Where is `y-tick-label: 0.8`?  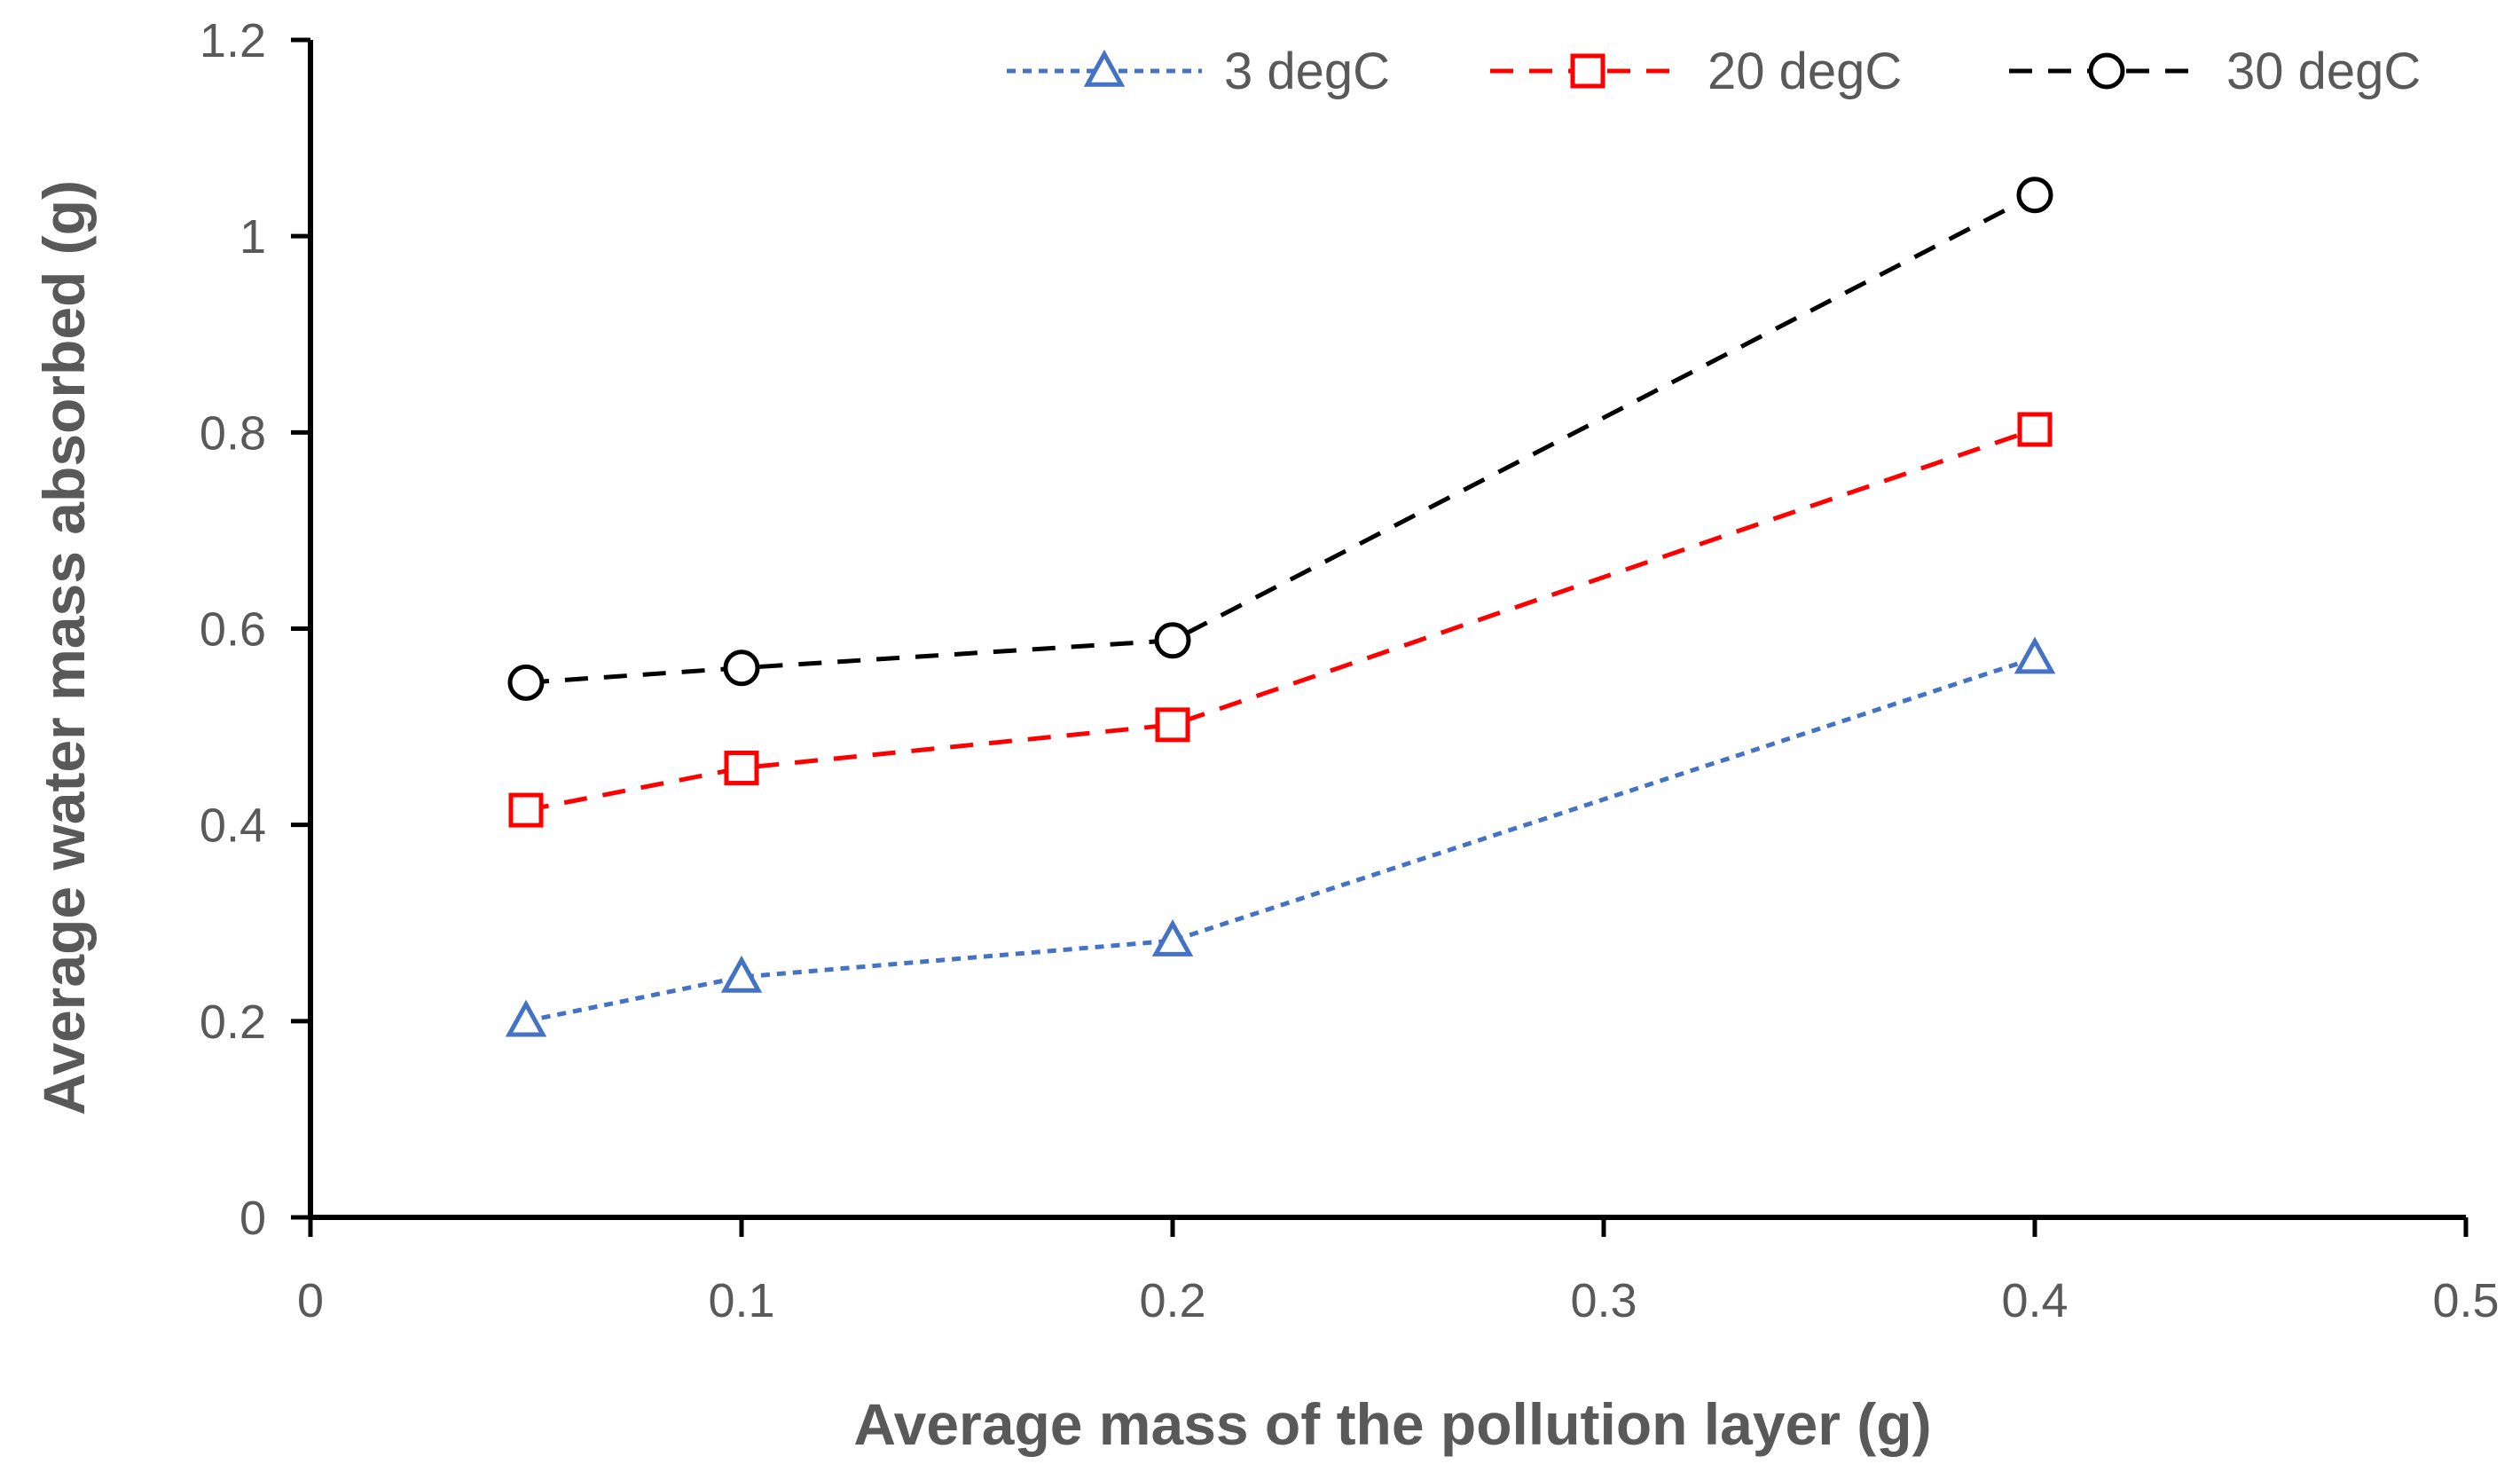
y-tick-label: 0.8 is located at coordinates (233, 433).